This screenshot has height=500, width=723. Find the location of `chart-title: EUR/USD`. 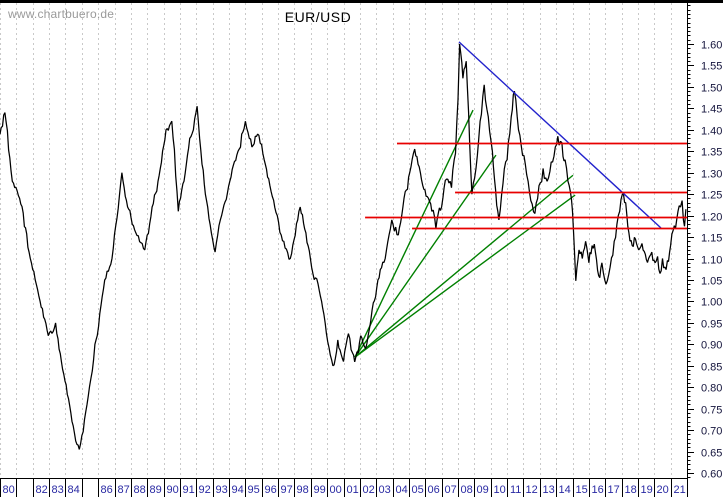

chart-title: EUR/USD is located at coordinates (318, 17).